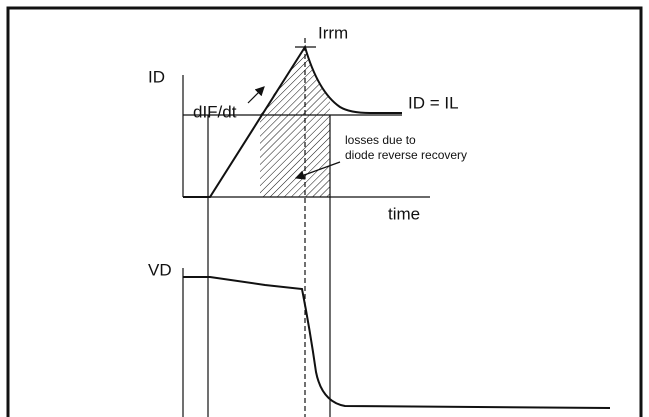 This screenshot has width=649, height=417. I want to click on losses-label: diode reverse recovery, so click(406, 155).